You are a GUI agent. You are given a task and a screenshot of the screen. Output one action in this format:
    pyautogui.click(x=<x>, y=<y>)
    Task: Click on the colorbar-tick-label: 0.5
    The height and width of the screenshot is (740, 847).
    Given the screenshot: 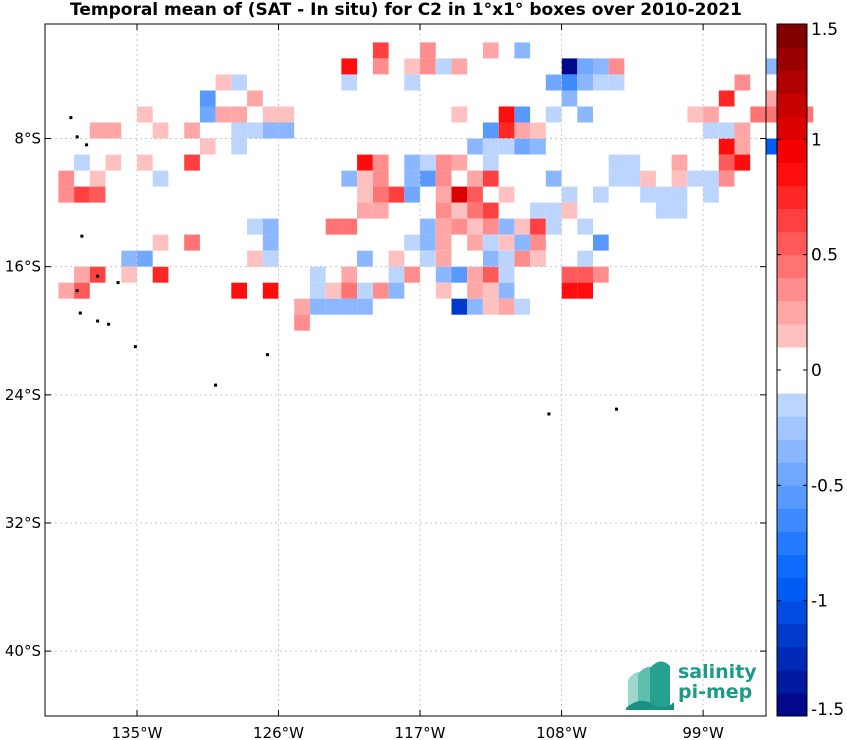 What is the action you would take?
    pyautogui.click(x=824, y=256)
    